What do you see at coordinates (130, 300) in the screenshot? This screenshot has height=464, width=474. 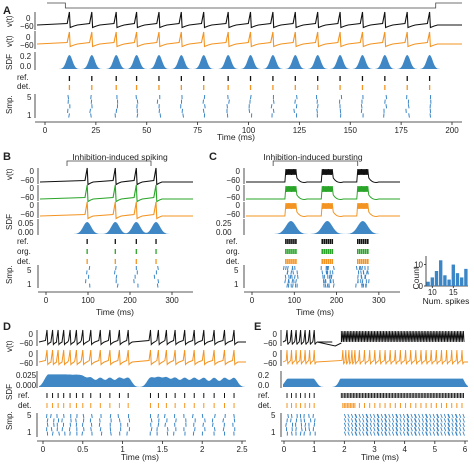 I see `panel-b-x-tick-label: 200` at bounding box center [130, 300].